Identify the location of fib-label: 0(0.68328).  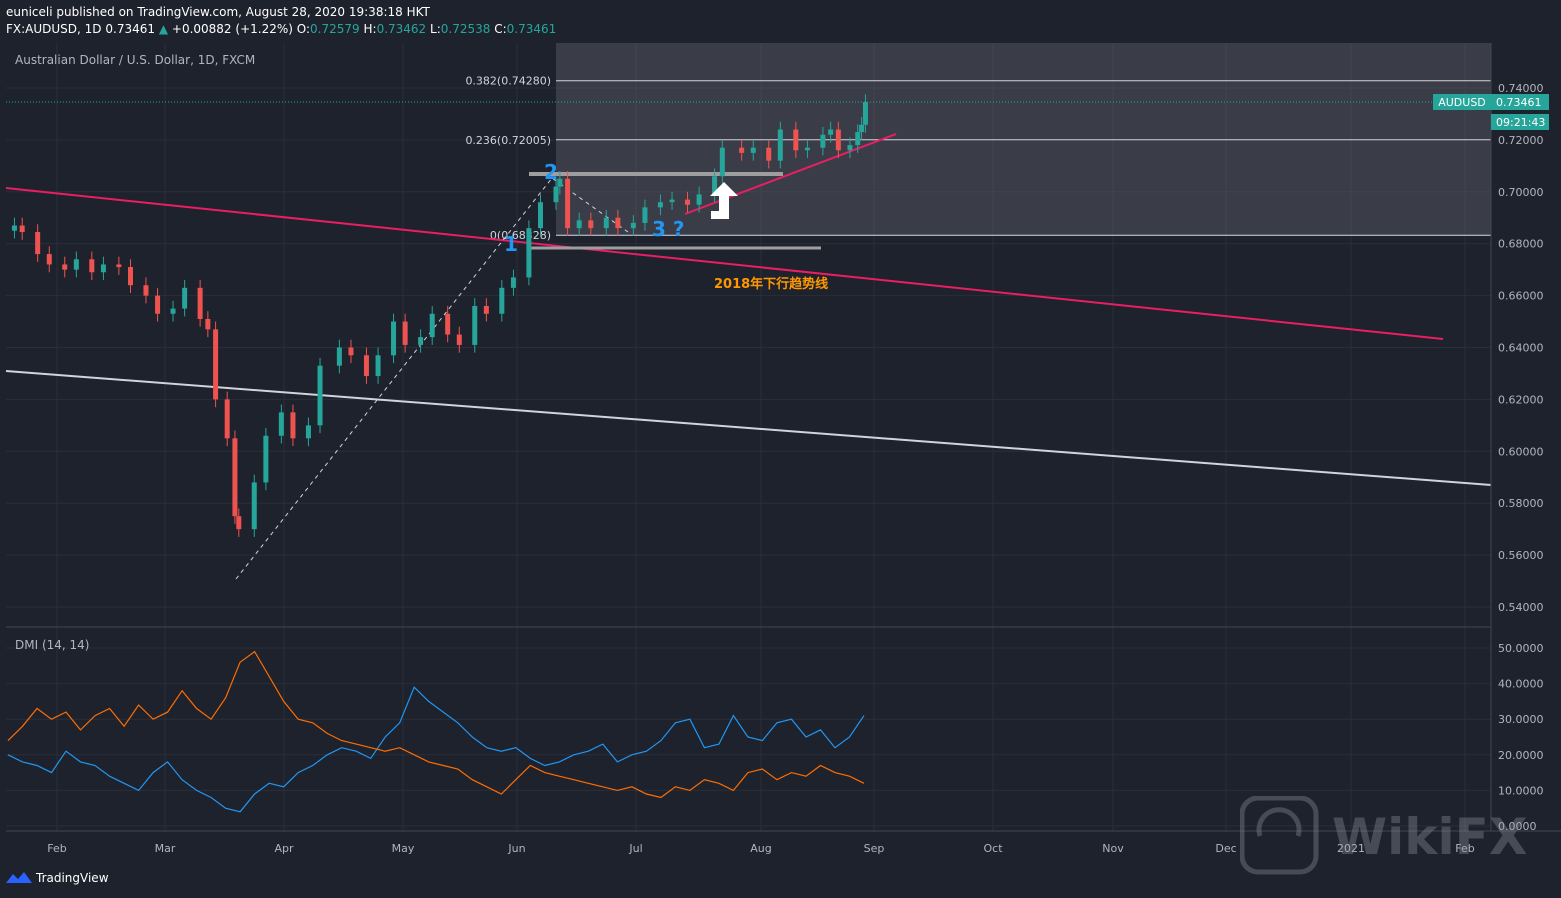
(520, 235).